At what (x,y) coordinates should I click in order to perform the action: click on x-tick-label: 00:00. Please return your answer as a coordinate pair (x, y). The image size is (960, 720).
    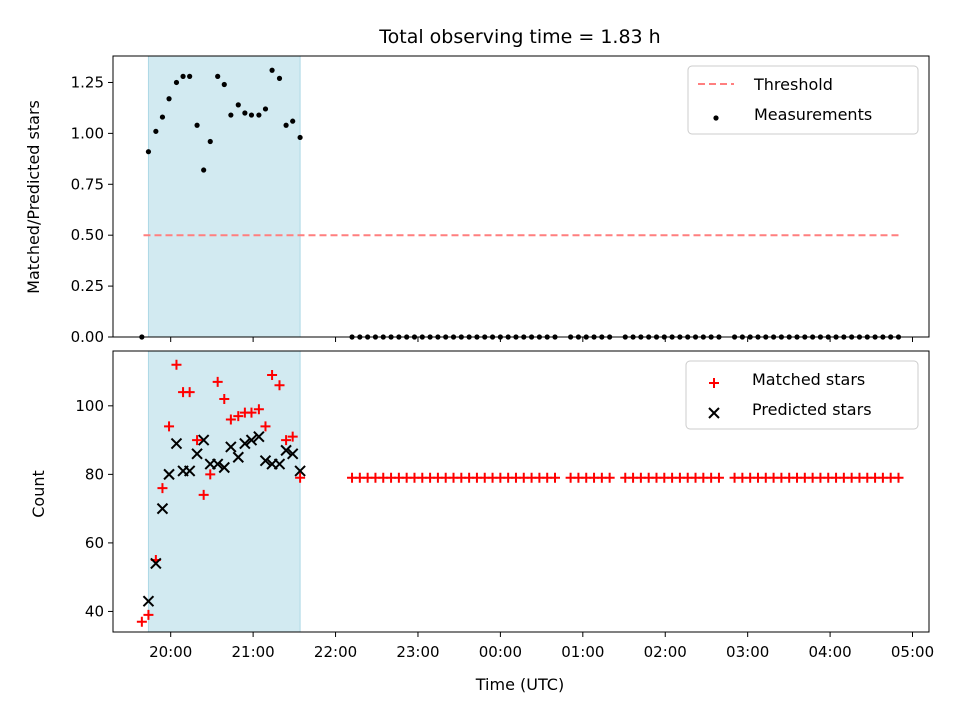
    Looking at the image, I should click on (500, 652).